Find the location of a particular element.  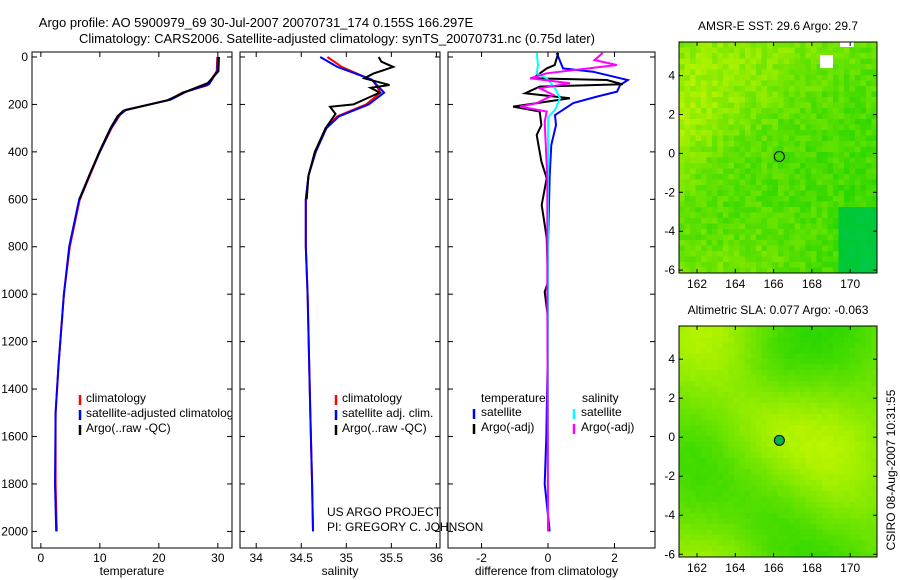

y-tick-label: 1000 is located at coordinates (14, 294).